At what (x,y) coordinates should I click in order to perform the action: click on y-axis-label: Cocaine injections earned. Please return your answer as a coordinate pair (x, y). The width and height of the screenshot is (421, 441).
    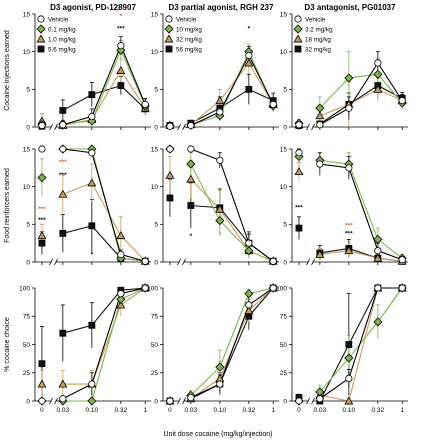
    Looking at the image, I should click on (7, 70).